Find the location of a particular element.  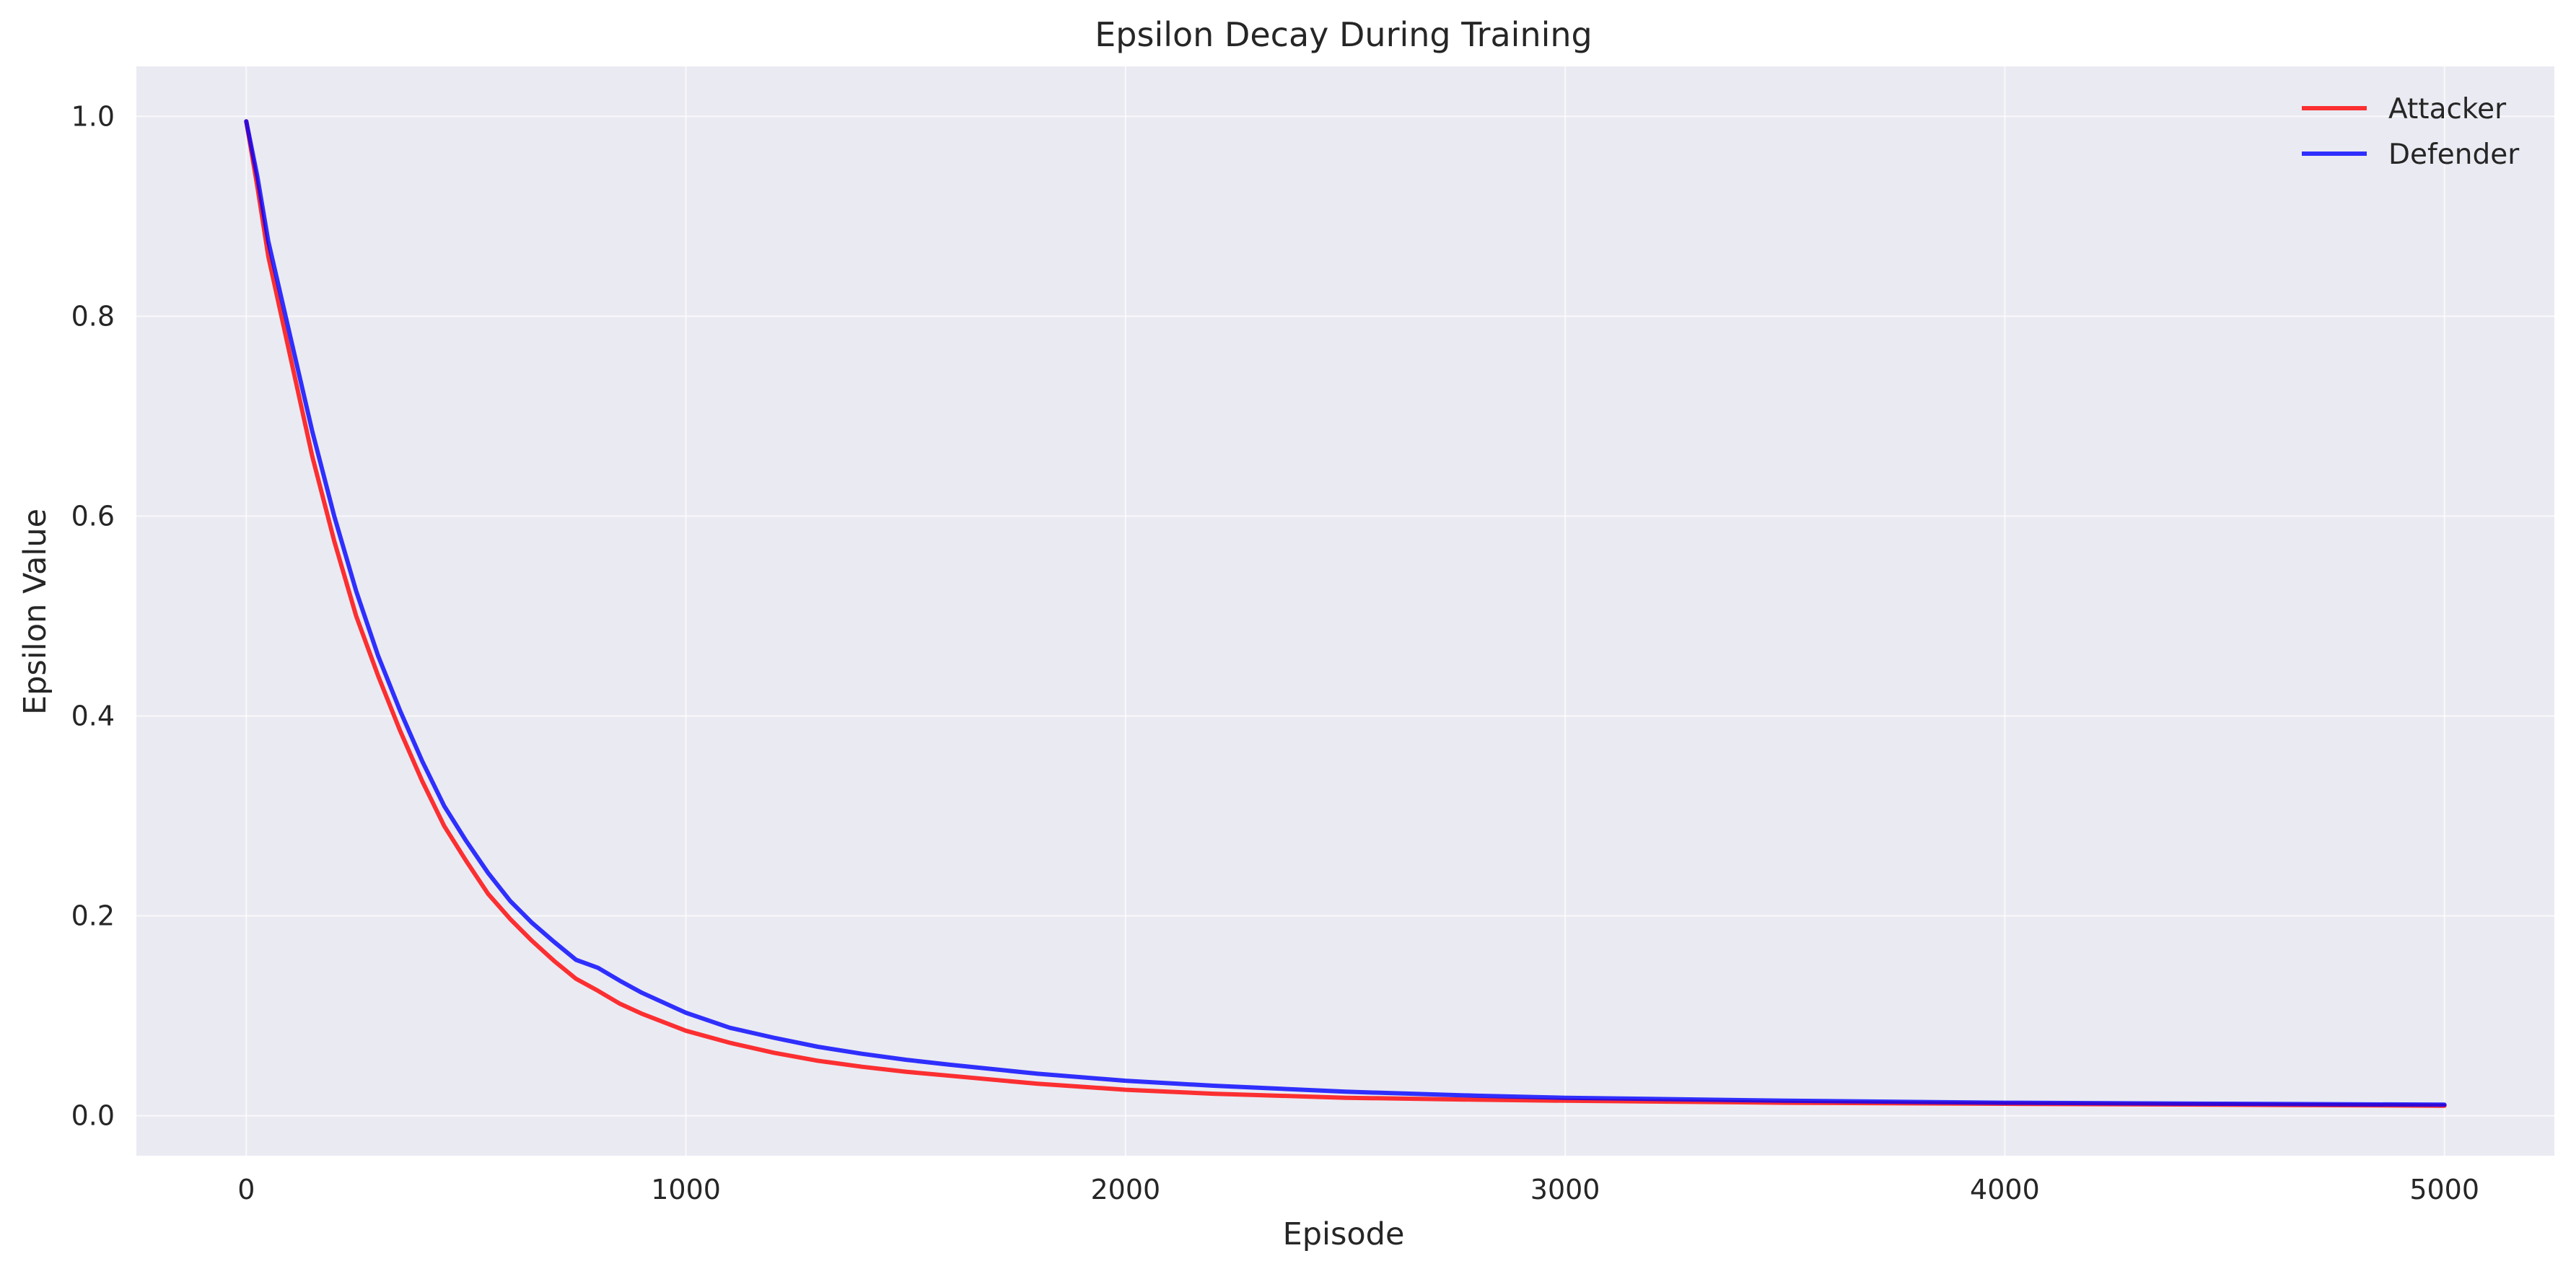

chart-title: Epsilon Decay During Training is located at coordinates (1344, 34).